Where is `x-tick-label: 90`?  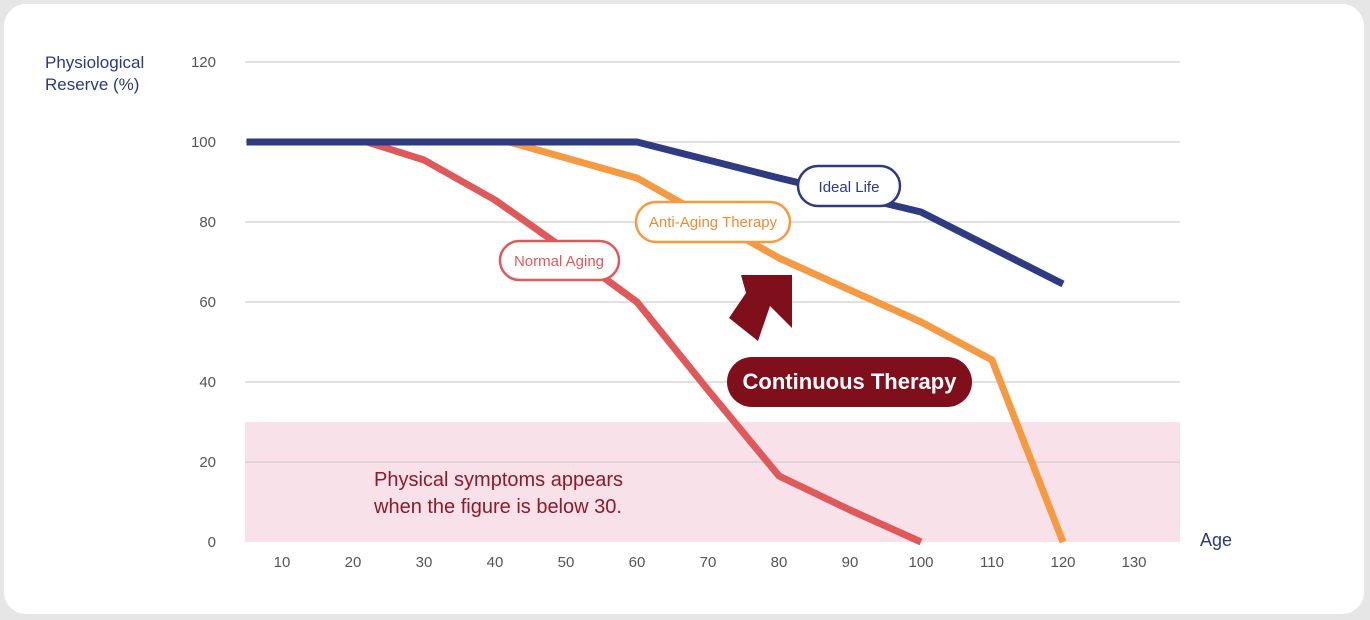
x-tick-label: 90 is located at coordinates (850, 562).